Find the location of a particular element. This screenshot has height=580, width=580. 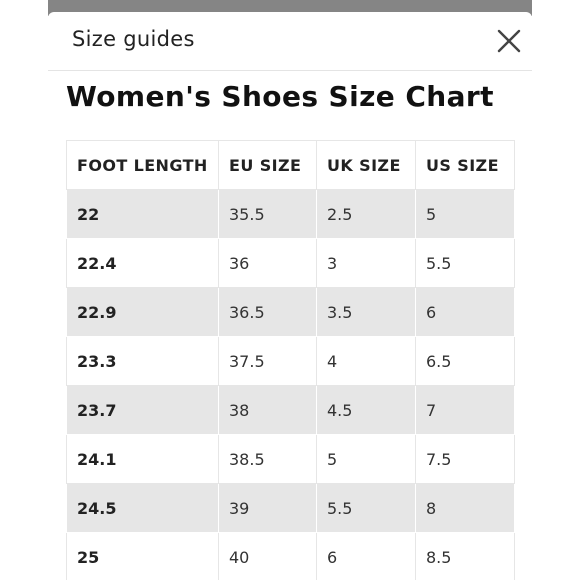

table-row: 23.7 38 4.5 7 is located at coordinates (290, 410).